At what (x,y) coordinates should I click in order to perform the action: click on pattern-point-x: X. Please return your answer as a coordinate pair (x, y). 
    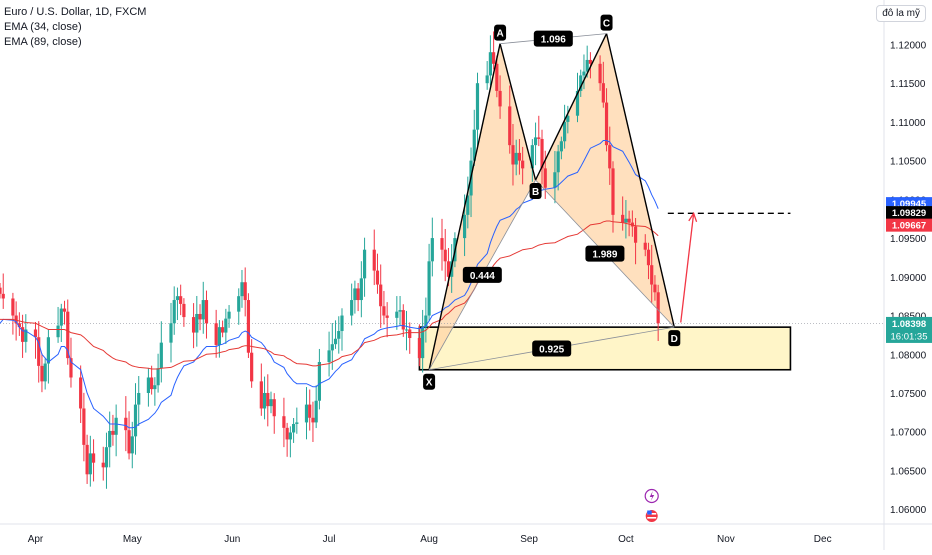
    Looking at the image, I should click on (429, 381).